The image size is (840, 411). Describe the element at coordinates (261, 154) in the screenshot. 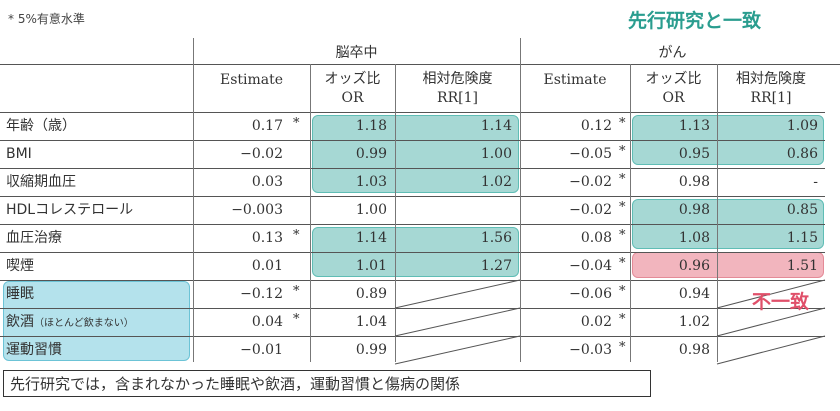

I see `cell-s-est: −0.02` at that location.